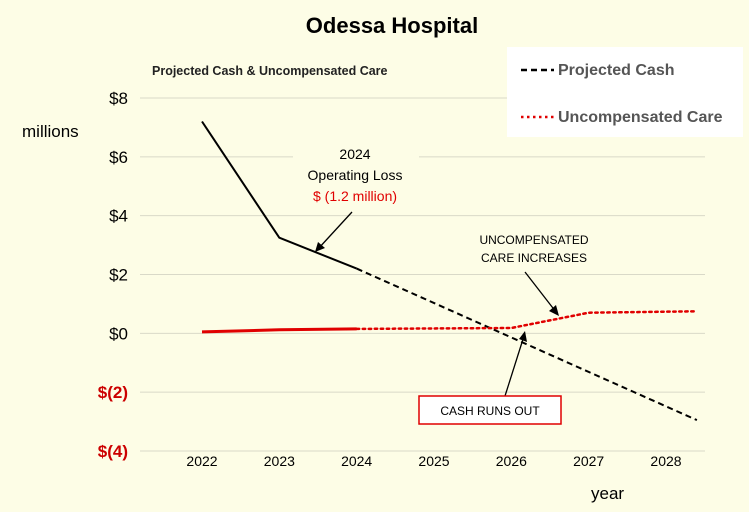 This screenshot has height=512, width=749. What do you see at coordinates (355, 196) in the screenshot?
I see `operating-loss-amount: $ (1.2 million)` at bounding box center [355, 196].